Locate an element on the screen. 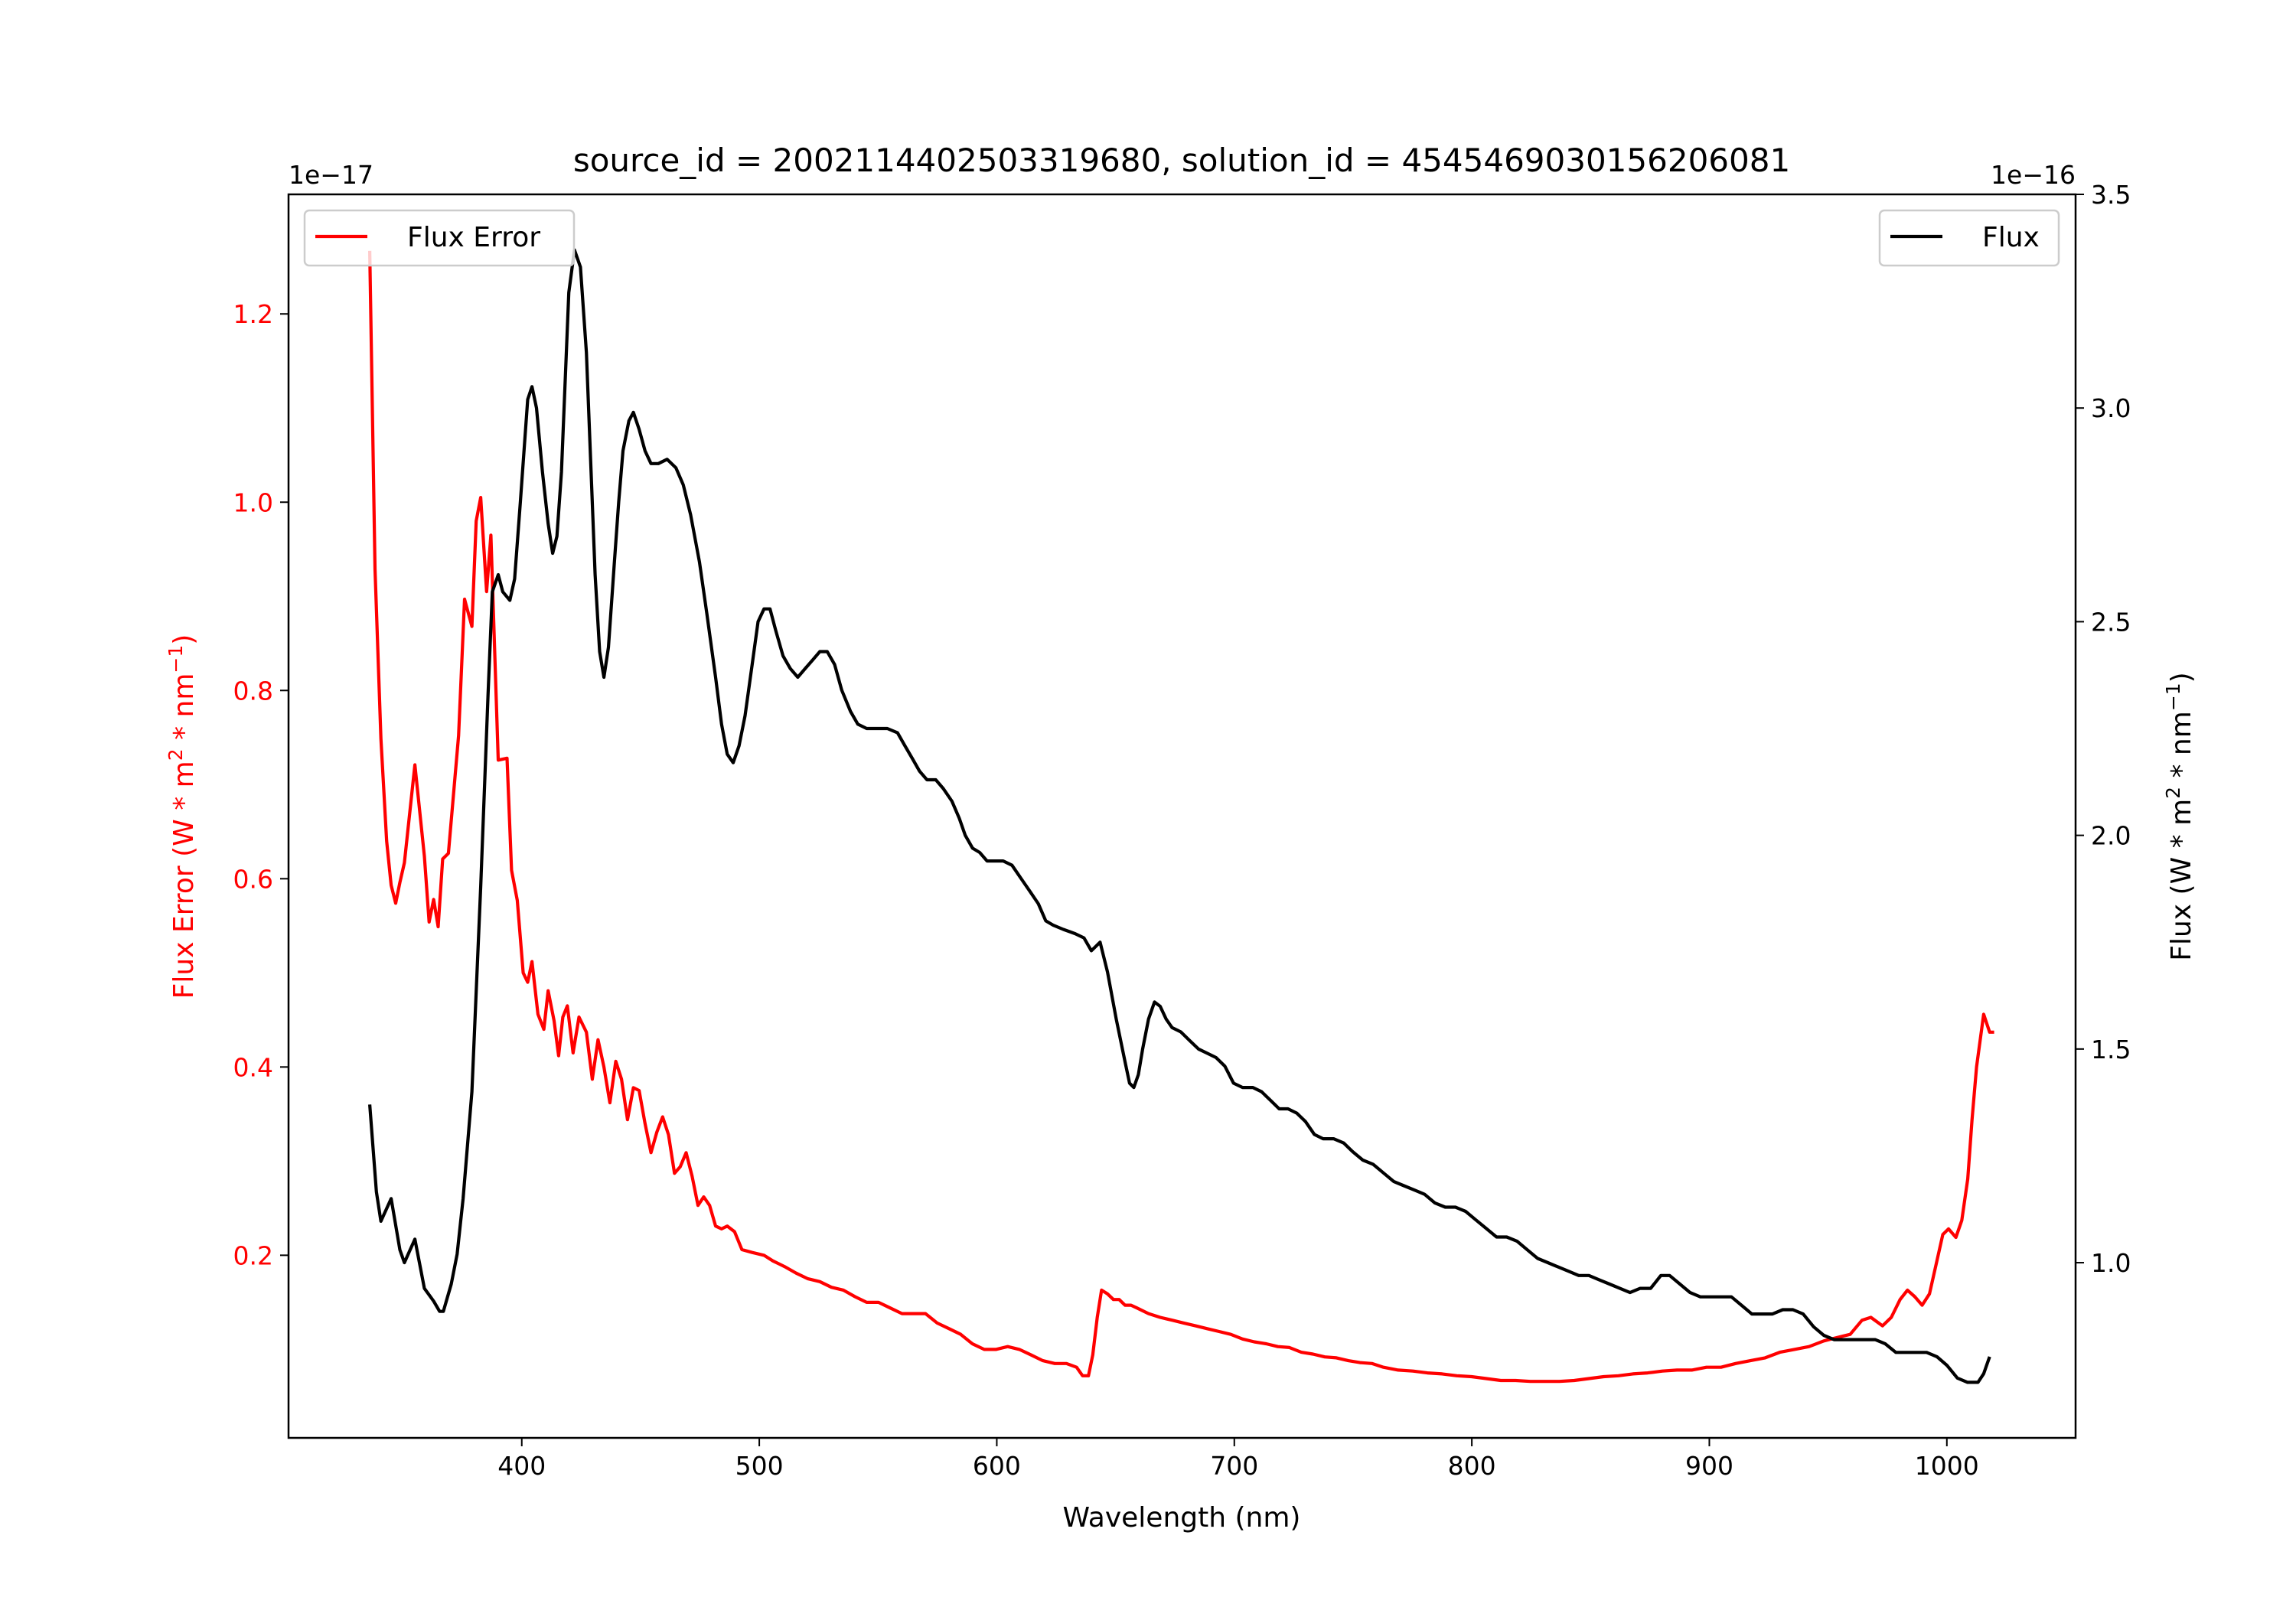  left-label-sup1: 2 is located at coordinates (176, 754).